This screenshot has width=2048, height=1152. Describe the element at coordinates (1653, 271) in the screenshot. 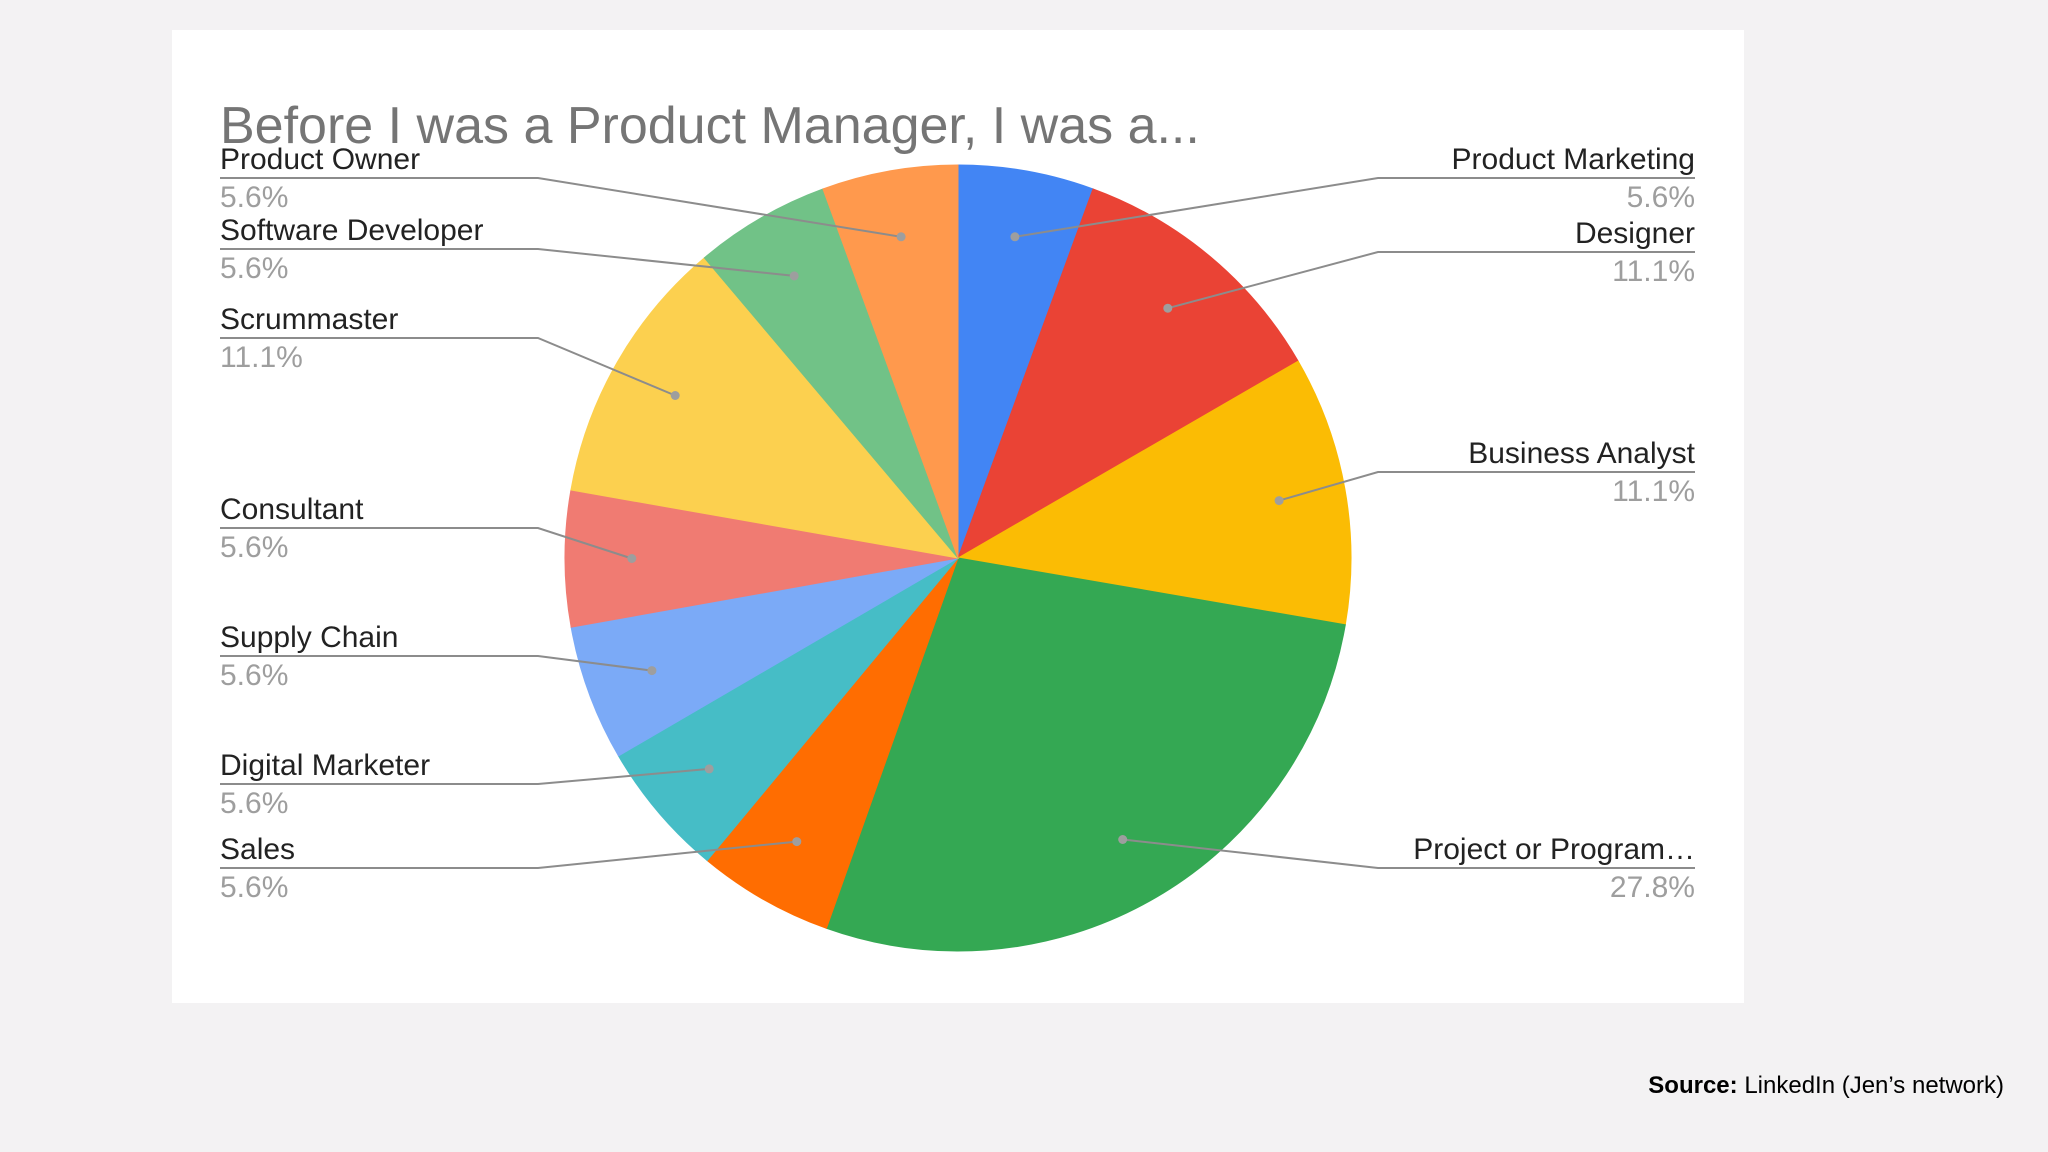

I see `slice-percent-designer: 11.1%` at that location.